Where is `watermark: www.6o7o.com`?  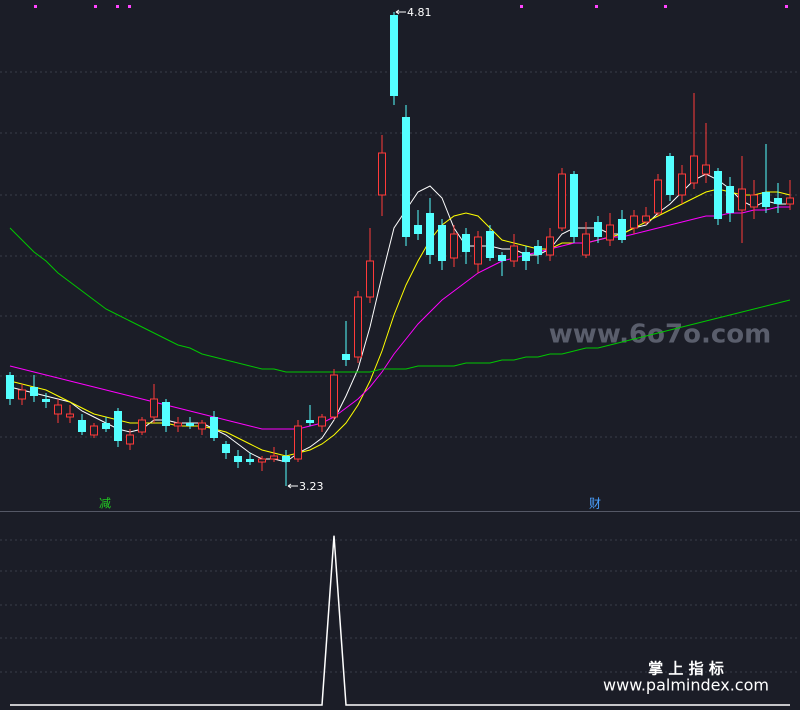 watermark: www.6o7o.com is located at coordinates (660, 335).